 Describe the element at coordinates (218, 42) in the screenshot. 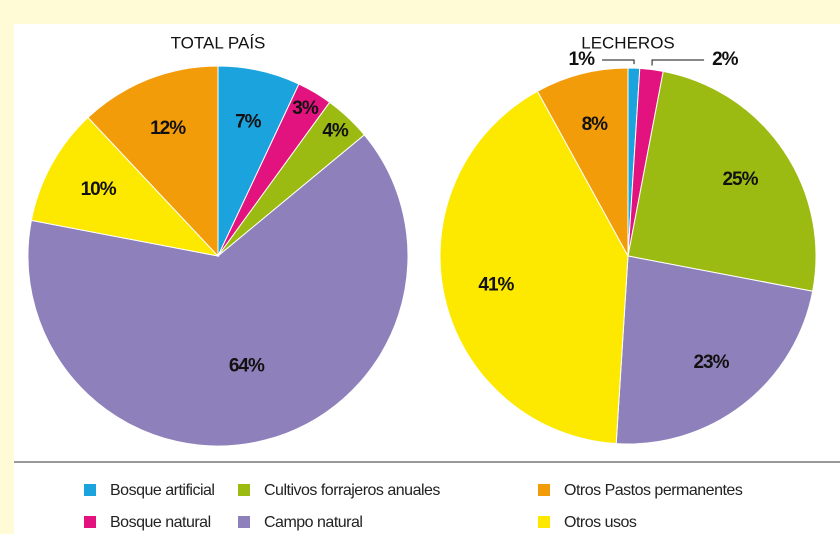

I see `pie-title: TOTAL PAÍS` at that location.